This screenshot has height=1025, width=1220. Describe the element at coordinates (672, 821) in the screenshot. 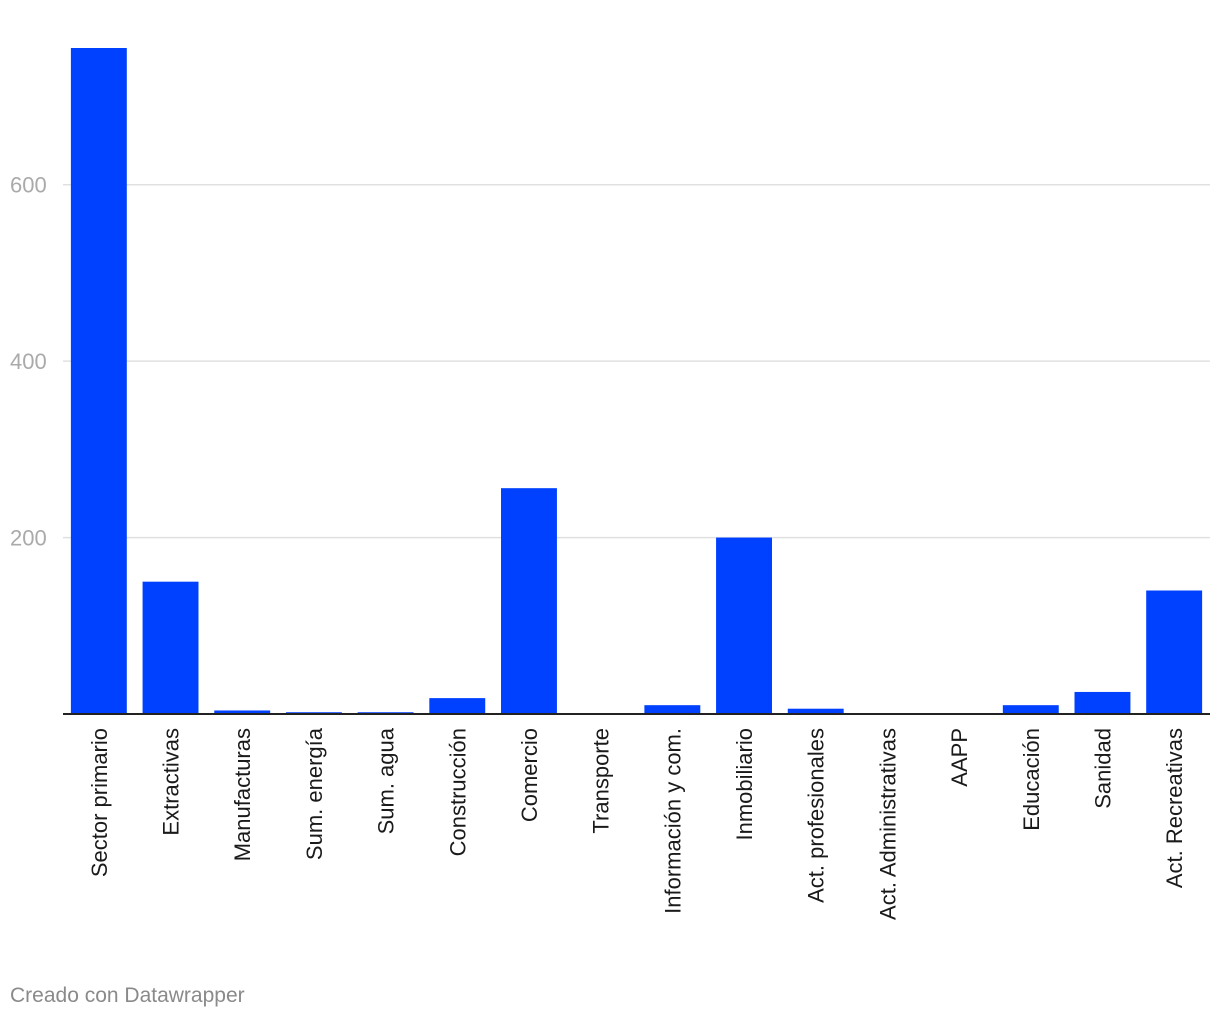

I see `x-tick-label: Información y com.` at that location.